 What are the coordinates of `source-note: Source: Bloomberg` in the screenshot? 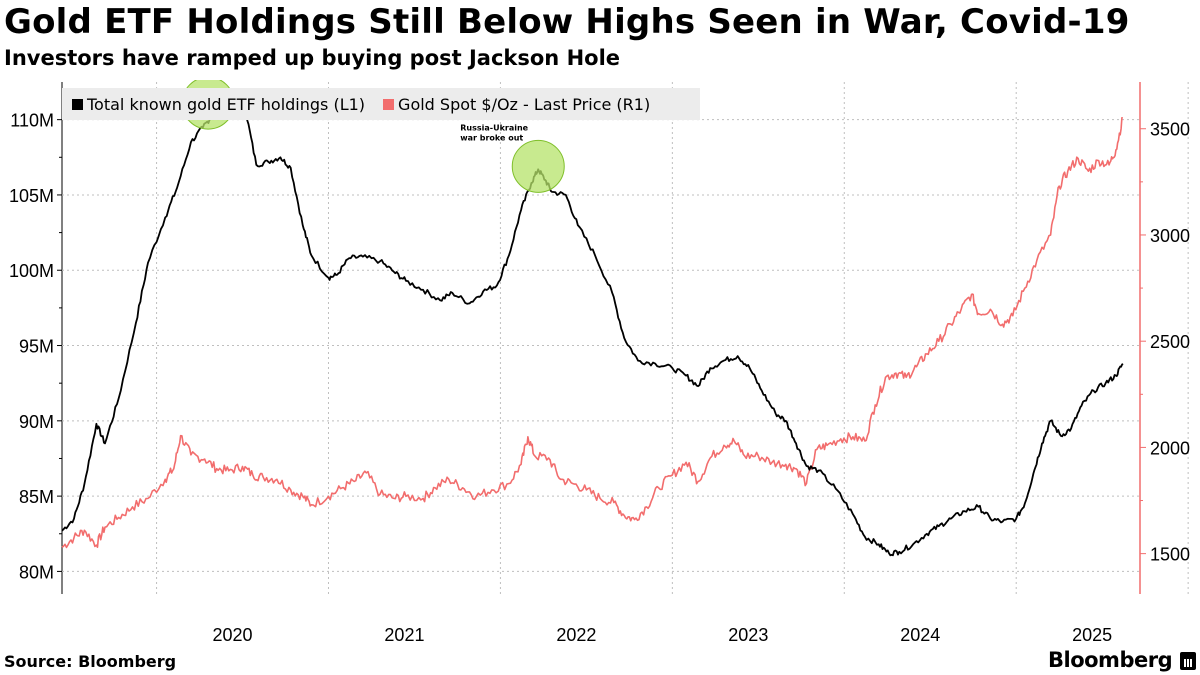 It's located at (90, 661).